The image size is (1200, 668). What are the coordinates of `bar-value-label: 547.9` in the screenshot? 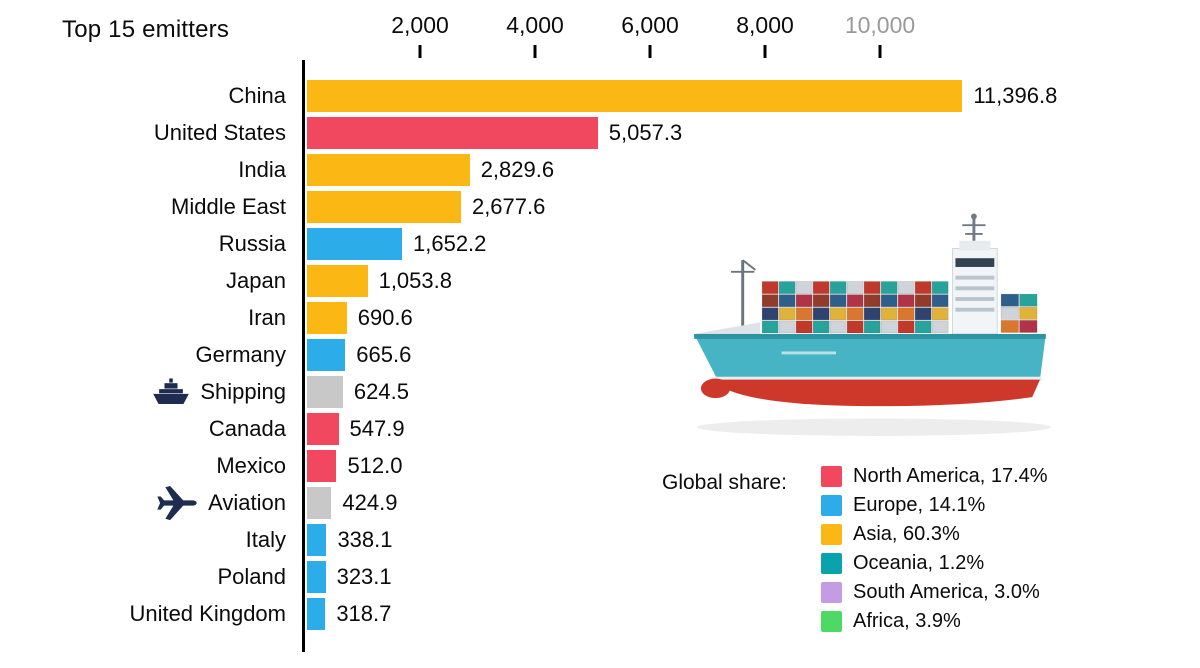 It's located at (377, 428).